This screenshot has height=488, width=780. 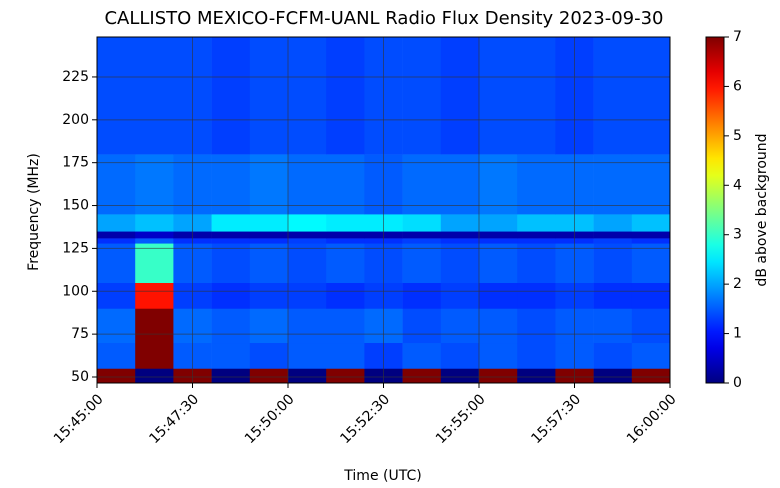 I want to click on y-tick-label: 225, so click(x=75, y=77).